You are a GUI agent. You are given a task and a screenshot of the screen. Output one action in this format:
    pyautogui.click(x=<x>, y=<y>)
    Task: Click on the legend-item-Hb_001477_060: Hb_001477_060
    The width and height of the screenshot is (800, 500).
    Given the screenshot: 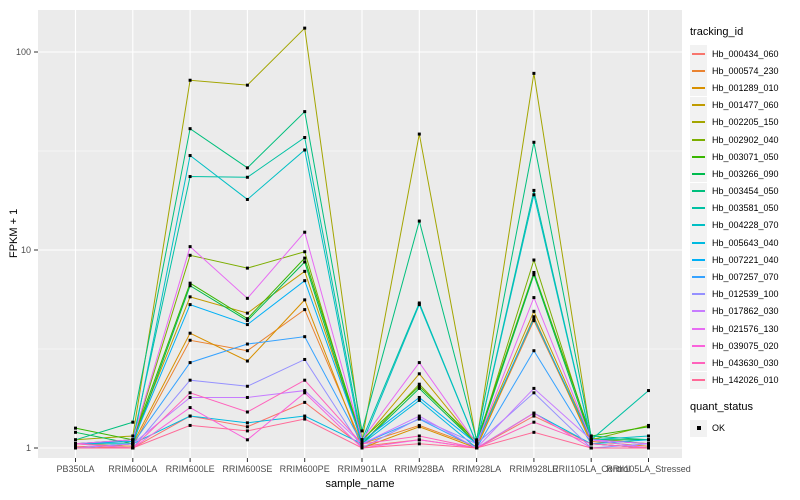 What is the action you would take?
    pyautogui.click(x=745, y=105)
    